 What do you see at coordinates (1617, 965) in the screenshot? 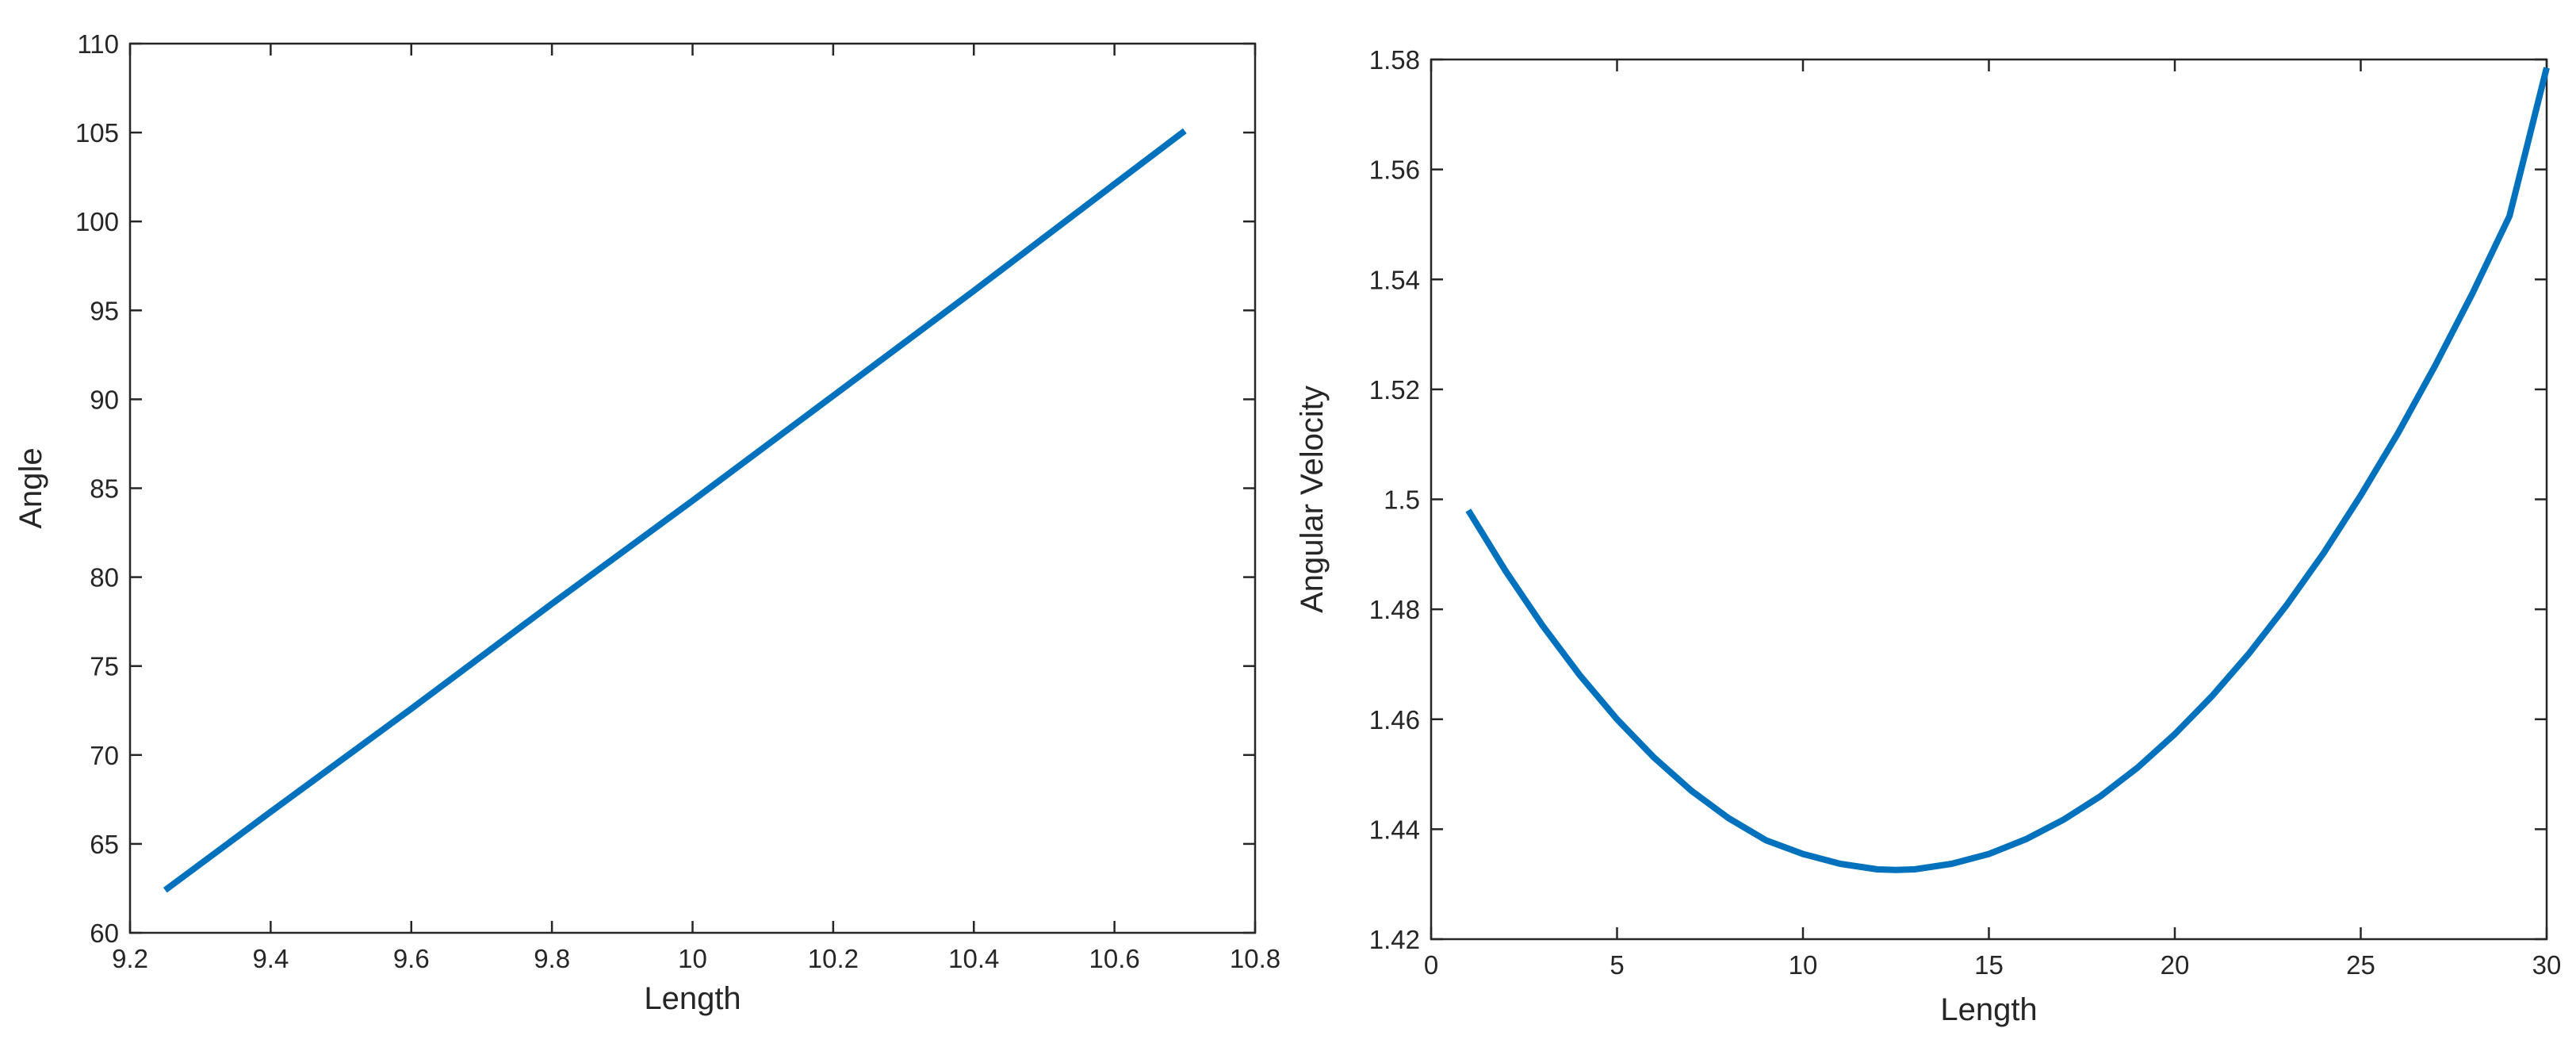
I see `x-tick-label: 5` at bounding box center [1617, 965].